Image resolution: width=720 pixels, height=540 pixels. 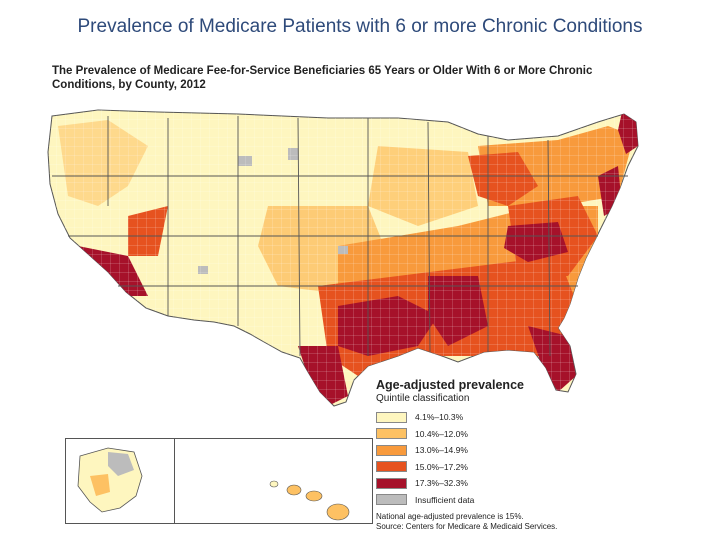 I want to click on alaska-hawaii-inset, so click(x=219, y=481).